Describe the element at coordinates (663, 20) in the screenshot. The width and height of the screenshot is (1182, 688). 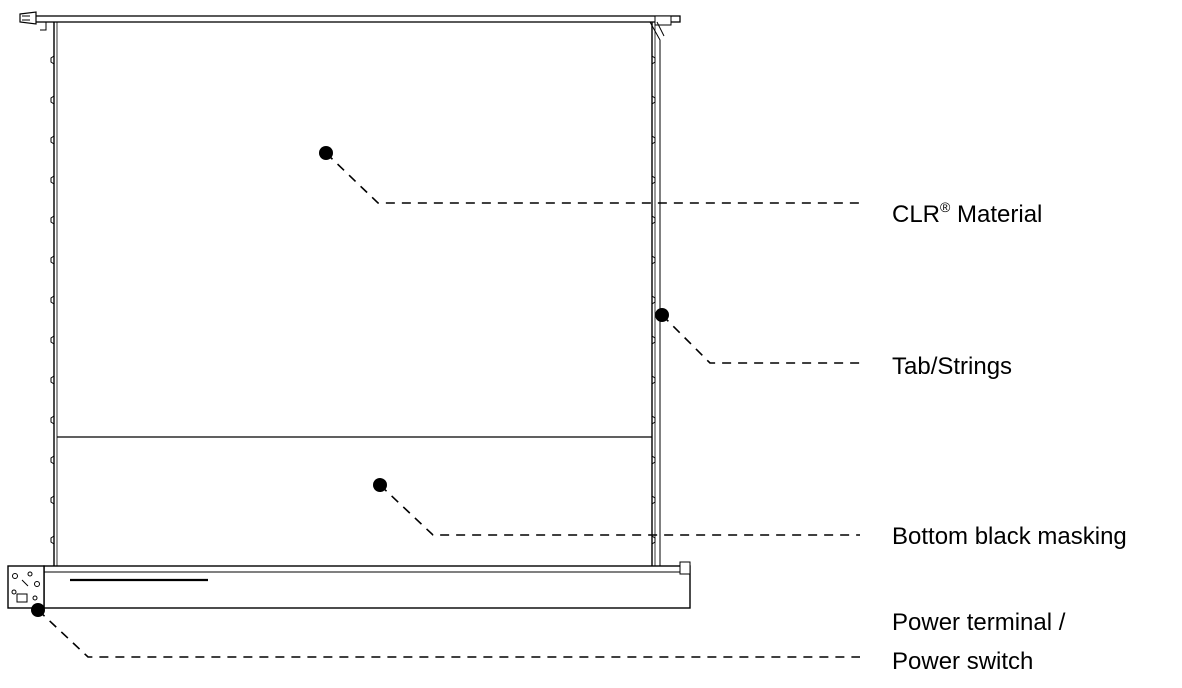
I see `right-end-cap` at that location.